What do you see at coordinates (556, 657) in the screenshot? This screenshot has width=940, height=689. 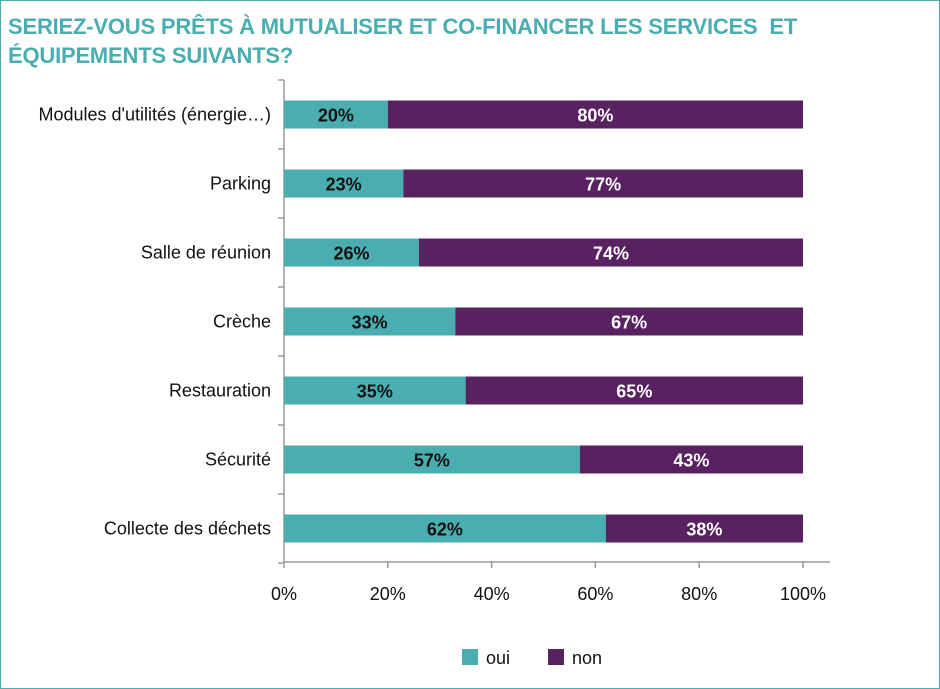 I see `legend-swatch-non` at bounding box center [556, 657].